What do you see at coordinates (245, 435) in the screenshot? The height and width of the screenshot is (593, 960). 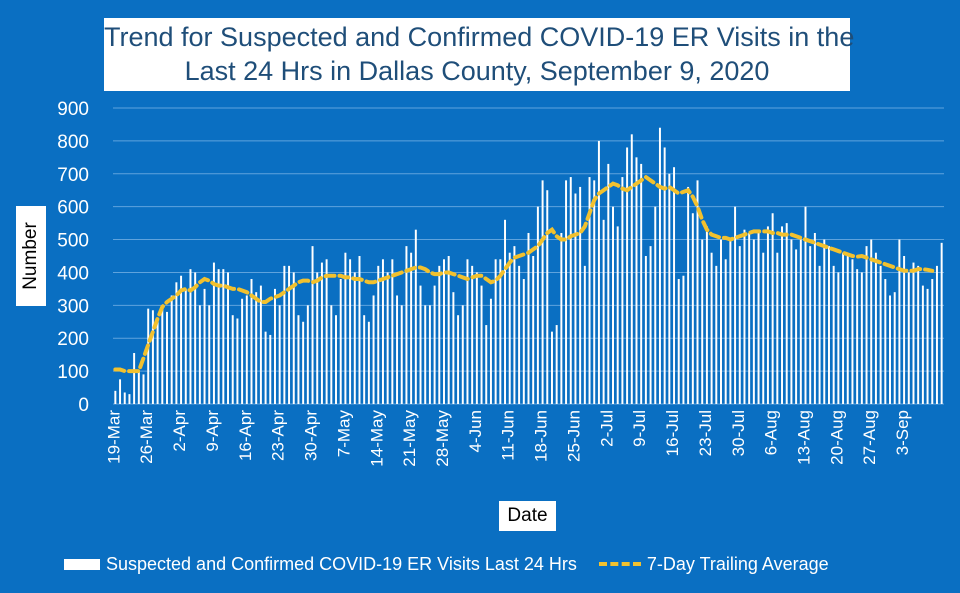 I see `x-tick-label: 16-Apr` at bounding box center [245, 435].